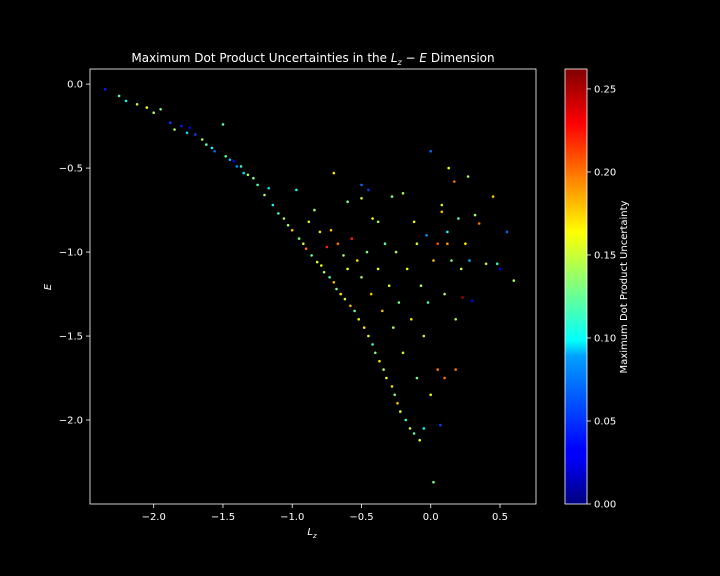 The image size is (720, 576). Describe the element at coordinates (624, 286) in the screenshot. I see `colorbar-label: Maximum Dot Product Uncertainty` at that location.